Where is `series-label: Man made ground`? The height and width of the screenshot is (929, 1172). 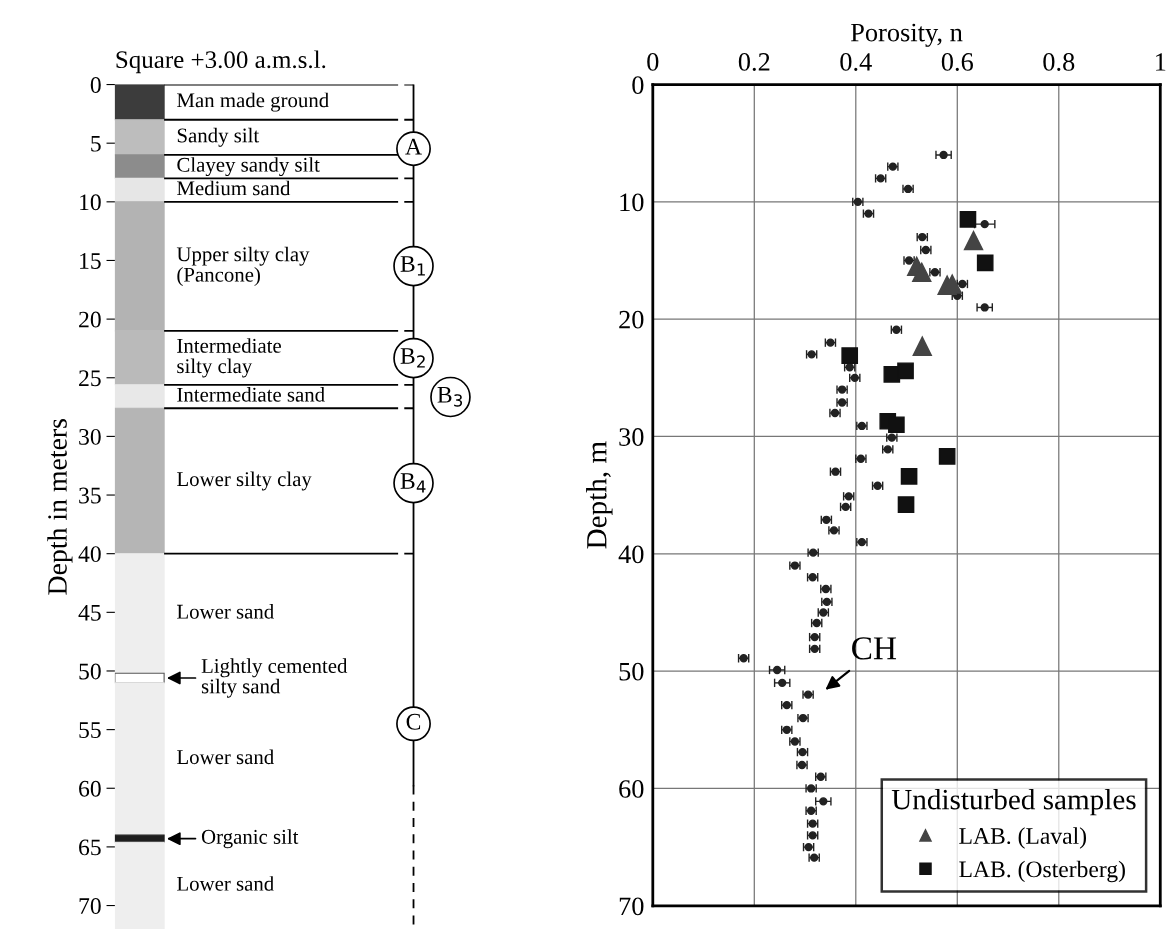 series-label: Man made ground is located at coordinates (253, 102).